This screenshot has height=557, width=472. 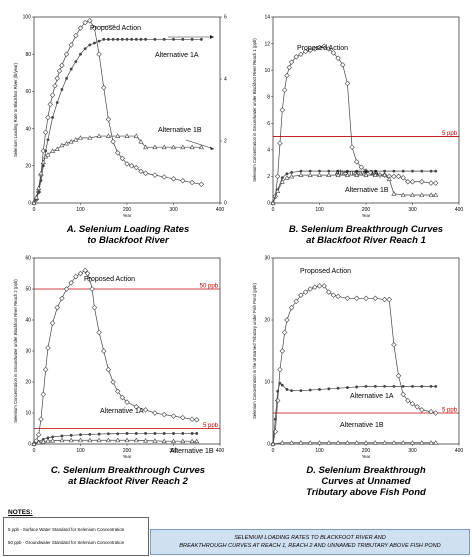 What do you see at coordinates (267, 383) in the screenshot?
I see `y-tick-label: 10` at bounding box center [267, 383].